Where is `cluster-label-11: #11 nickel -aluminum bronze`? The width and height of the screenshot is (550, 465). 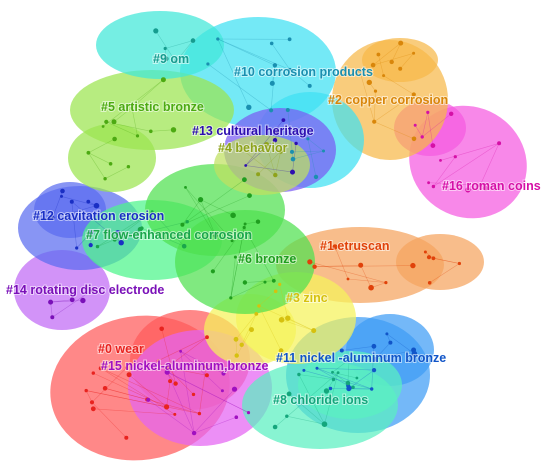 cluster-label-11: #11 nickel -aluminum bronze is located at coordinates (361, 358).